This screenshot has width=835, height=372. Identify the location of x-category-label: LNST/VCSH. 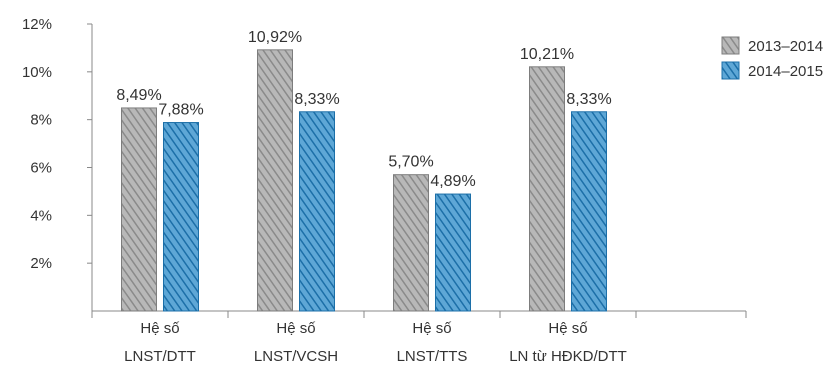
(296, 356).